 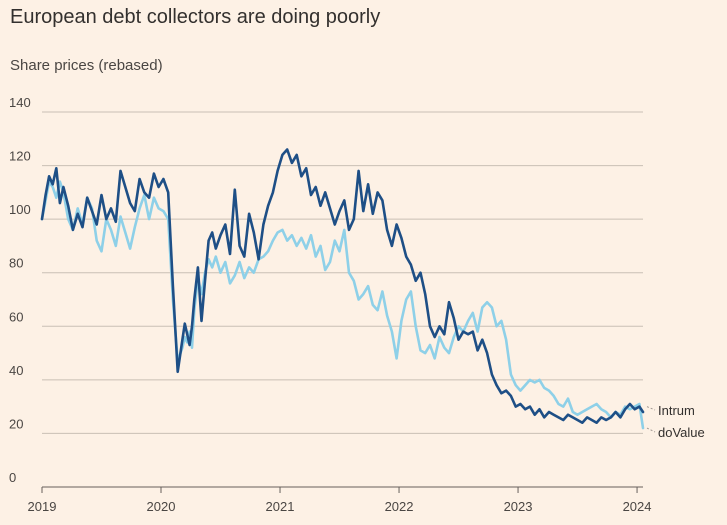 What do you see at coordinates (280, 506) in the screenshot?
I see `x-tick-label: 2021` at bounding box center [280, 506].